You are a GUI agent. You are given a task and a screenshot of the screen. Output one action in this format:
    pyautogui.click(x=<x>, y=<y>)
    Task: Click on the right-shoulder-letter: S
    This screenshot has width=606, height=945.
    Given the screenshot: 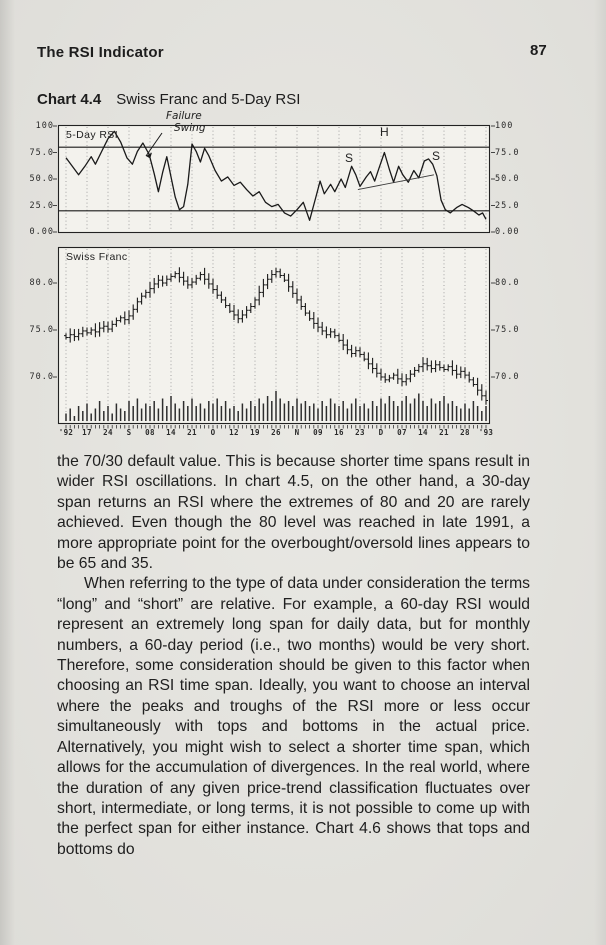 What is the action you would take?
    pyautogui.click(x=436, y=156)
    